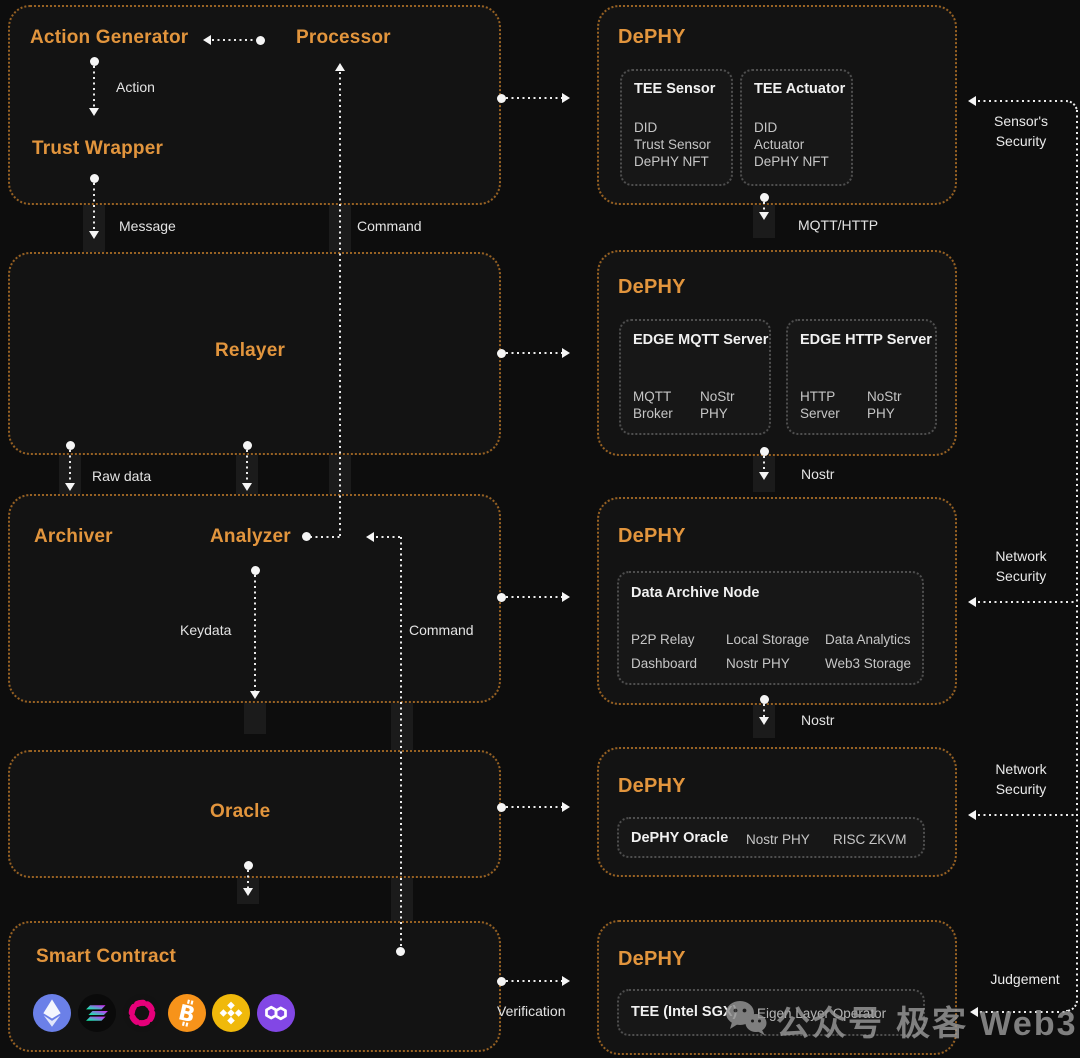 The height and width of the screenshot is (1058, 1080). I want to click on rawdata-arrow2-head, so click(247, 487).